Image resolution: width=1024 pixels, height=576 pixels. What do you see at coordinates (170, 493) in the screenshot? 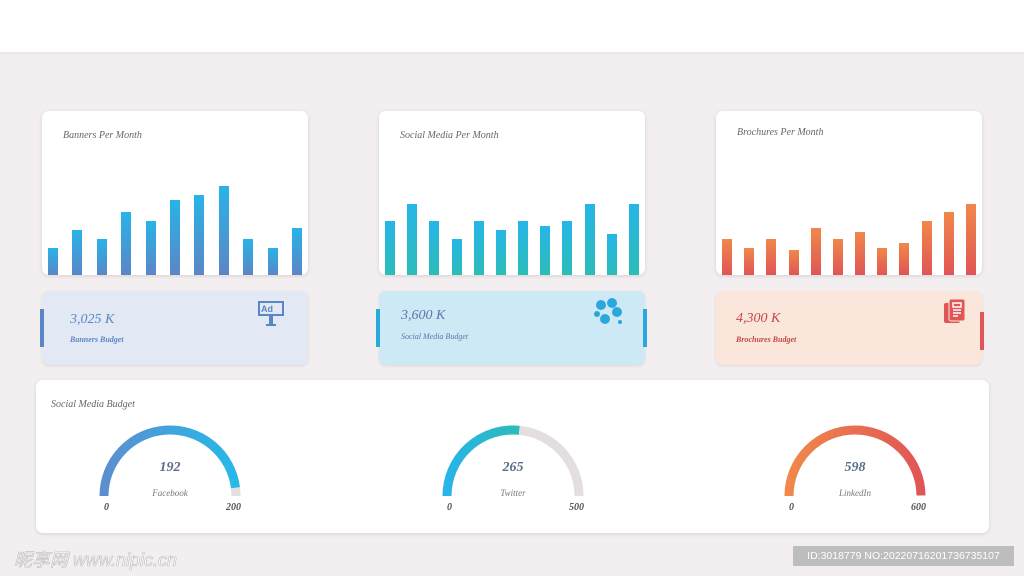
I see `gauge-label: Facebook` at bounding box center [170, 493].